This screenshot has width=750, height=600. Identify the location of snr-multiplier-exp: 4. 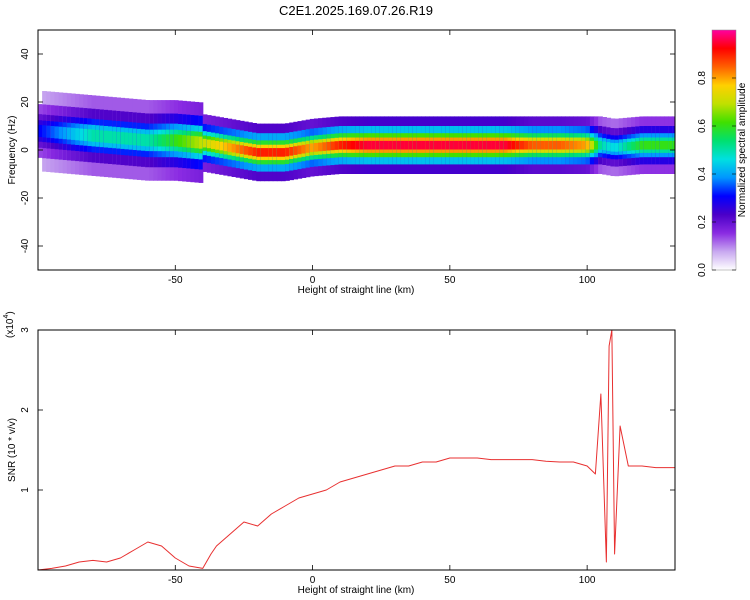
(6, 317).